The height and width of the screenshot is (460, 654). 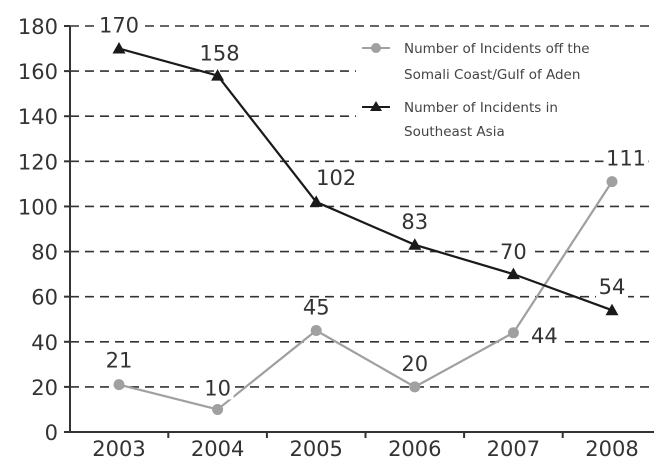 What do you see at coordinates (376, 48) in the screenshot?
I see `legend-marker-circle` at bounding box center [376, 48].